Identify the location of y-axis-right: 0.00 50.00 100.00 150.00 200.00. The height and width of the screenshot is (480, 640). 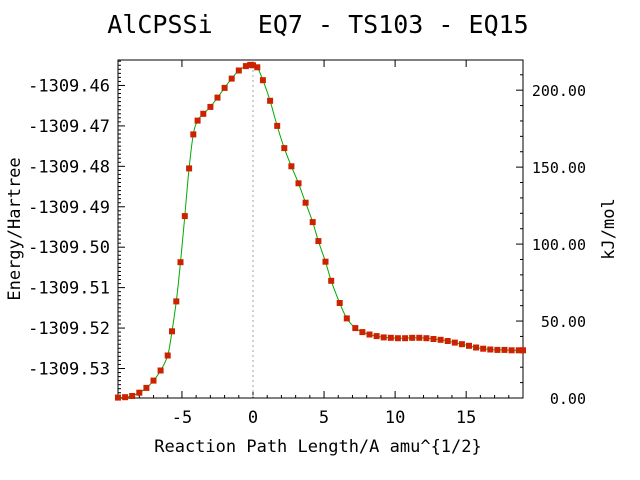
(551, 241).